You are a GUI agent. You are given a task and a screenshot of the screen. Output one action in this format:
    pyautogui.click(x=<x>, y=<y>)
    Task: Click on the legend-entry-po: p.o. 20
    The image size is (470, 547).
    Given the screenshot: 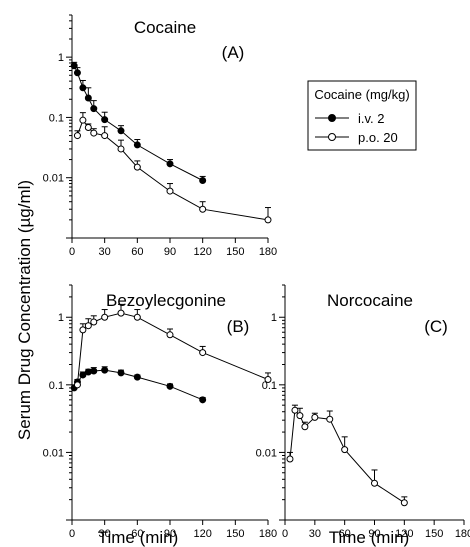 What is the action you would take?
    pyautogui.click(x=378, y=137)
    